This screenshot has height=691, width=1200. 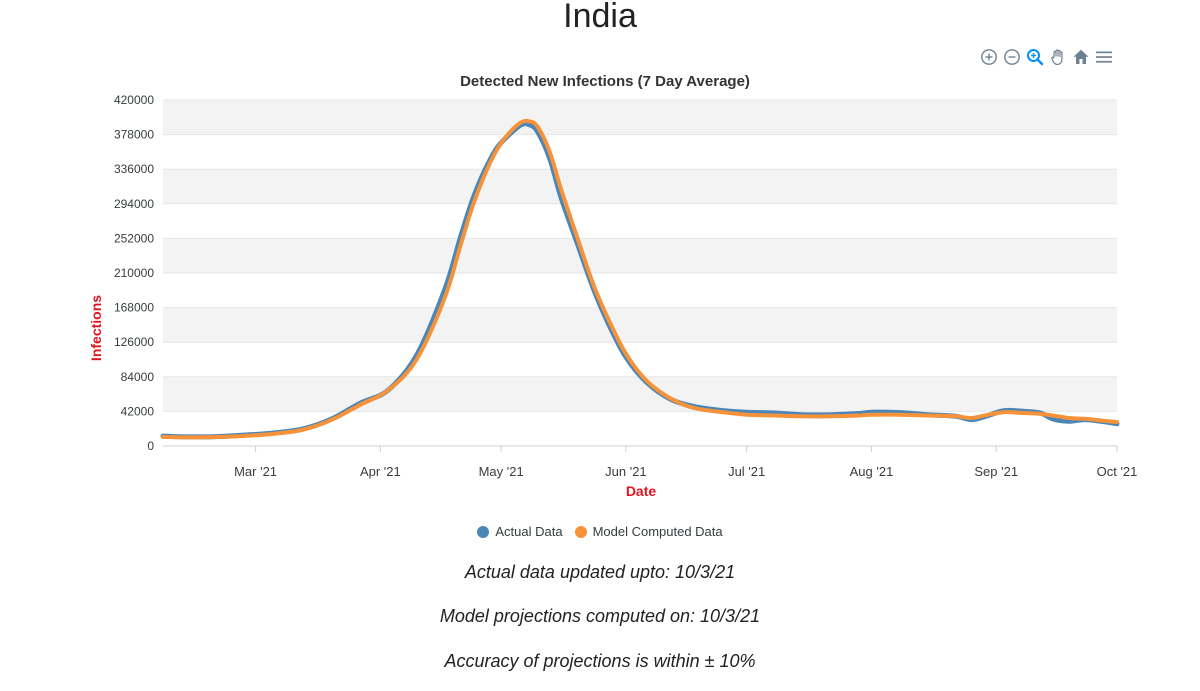 What do you see at coordinates (1012, 57) in the screenshot?
I see `zoom-out-icon` at bounding box center [1012, 57].